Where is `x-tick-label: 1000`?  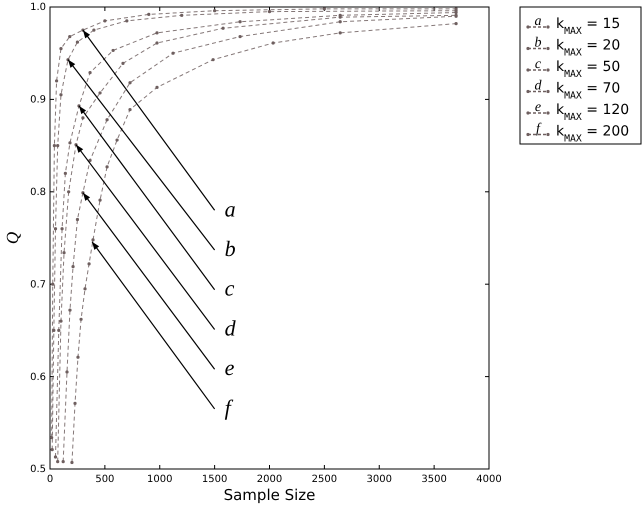
x-tick-label: 1000 is located at coordinates (159, 480).